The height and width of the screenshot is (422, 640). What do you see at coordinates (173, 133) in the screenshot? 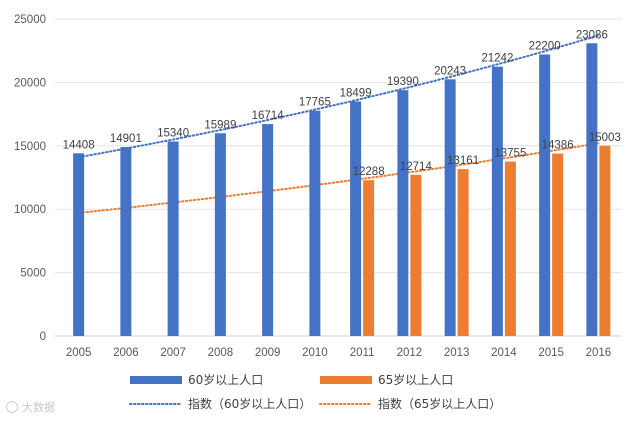
I see `data-label-60plus: 15340` at bounding box center [173, 133].